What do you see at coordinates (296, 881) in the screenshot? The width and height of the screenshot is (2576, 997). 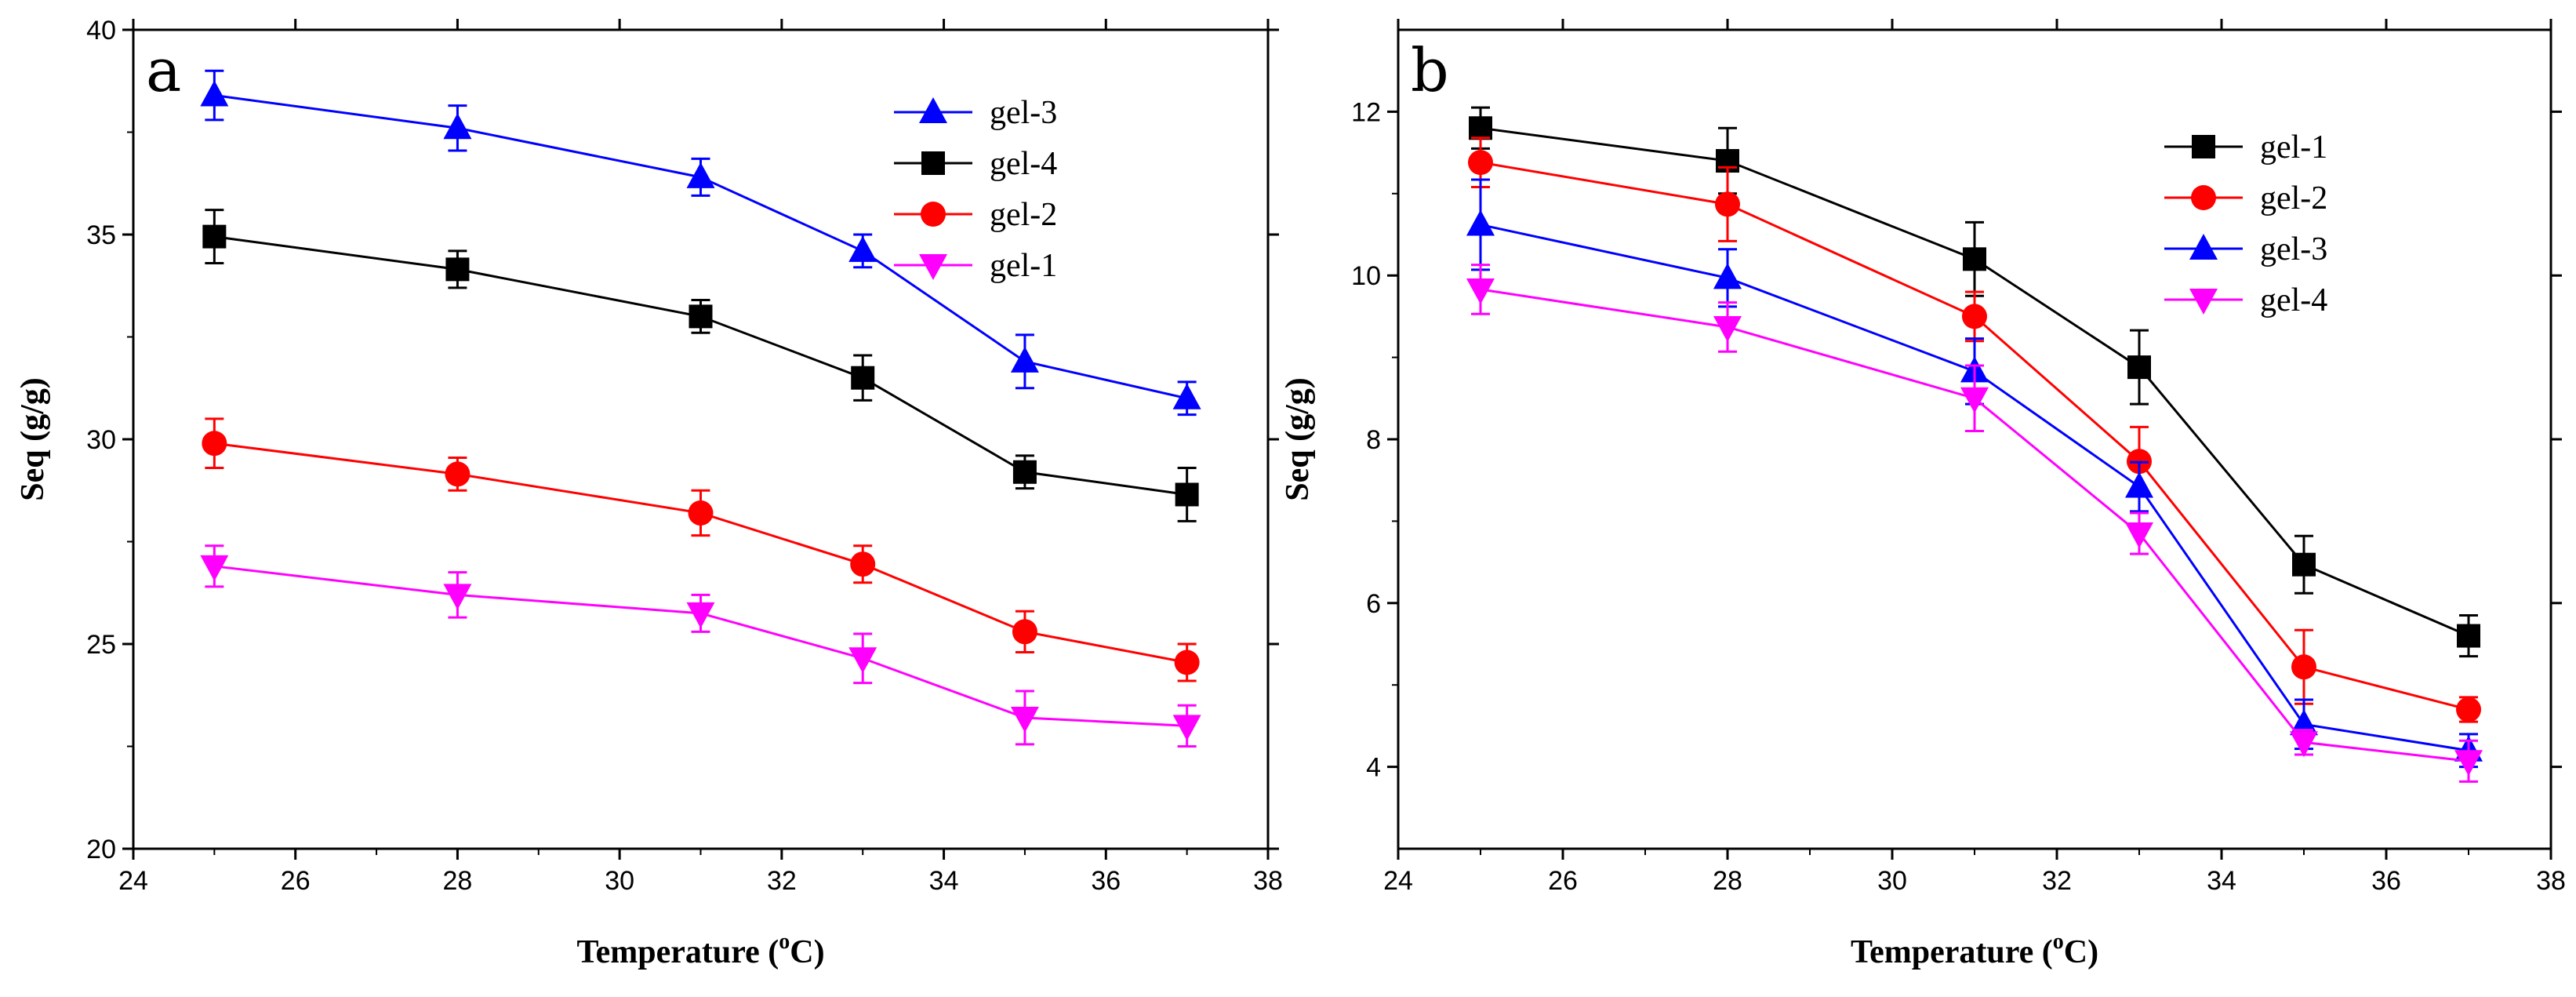 I see `x-tick-label: 26` at bounding box center [296, 881].